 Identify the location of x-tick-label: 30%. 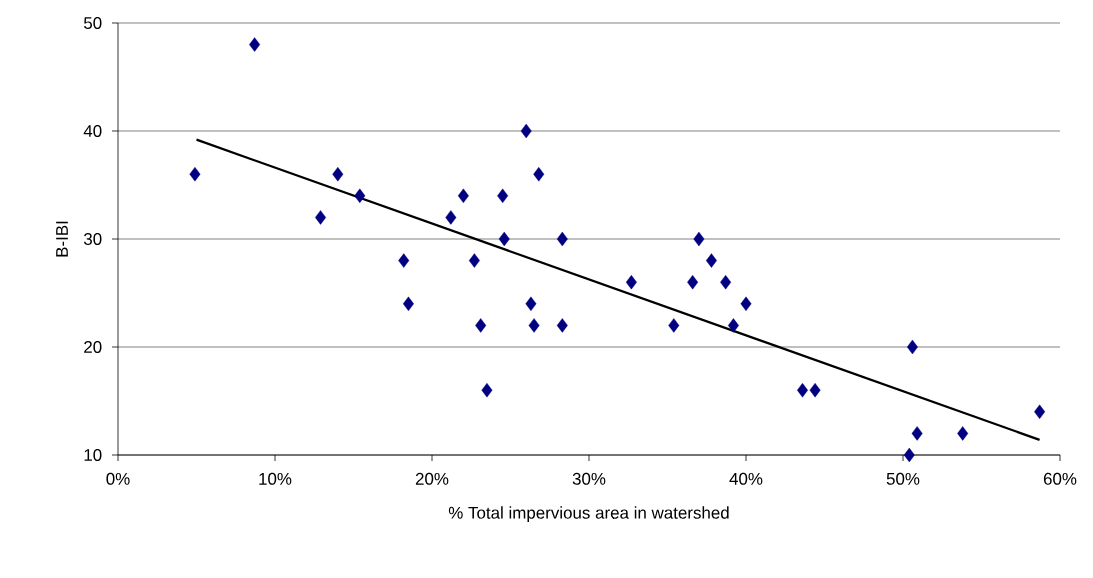
(589, 478).